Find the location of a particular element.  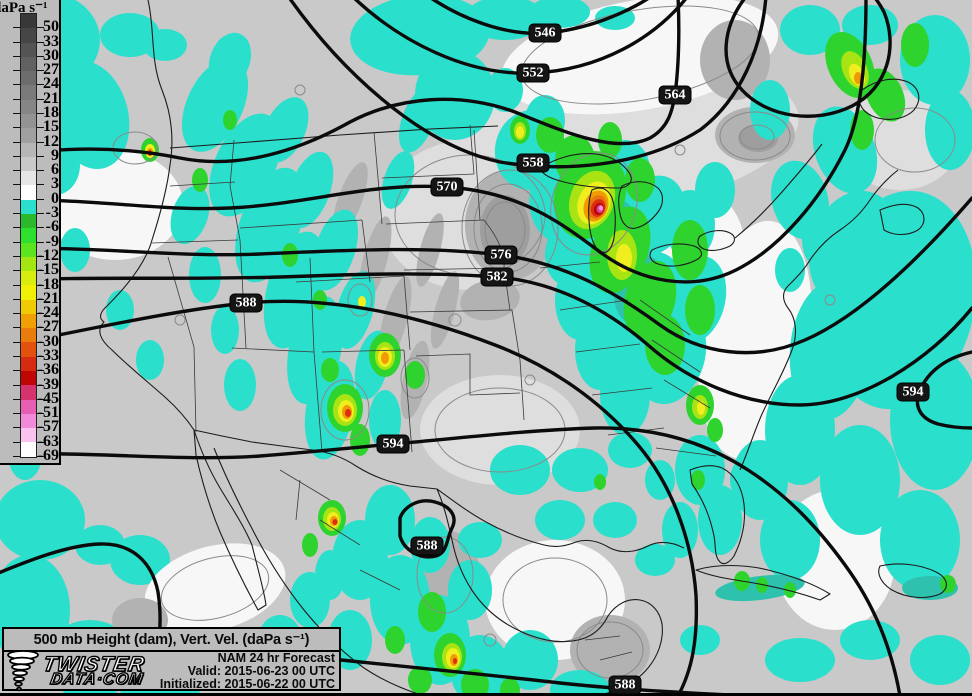

colorbar-tick-label: -51 is located at coordinates (48, 413).